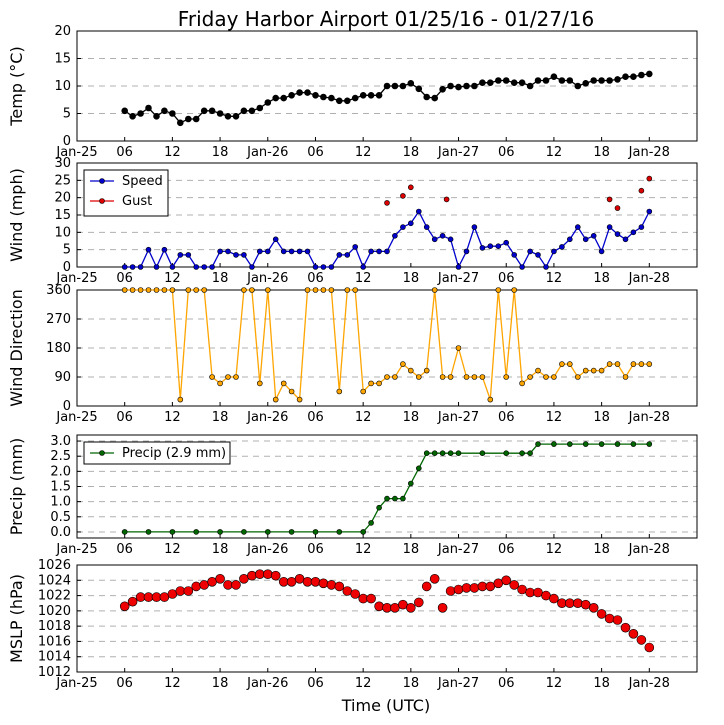 The width and height of the screenshot is (724, 725). What do you see at coordinates (60, 502) in the screenshot?
I see `y-tick-label: 1.0` at bounding box center [60, 502].